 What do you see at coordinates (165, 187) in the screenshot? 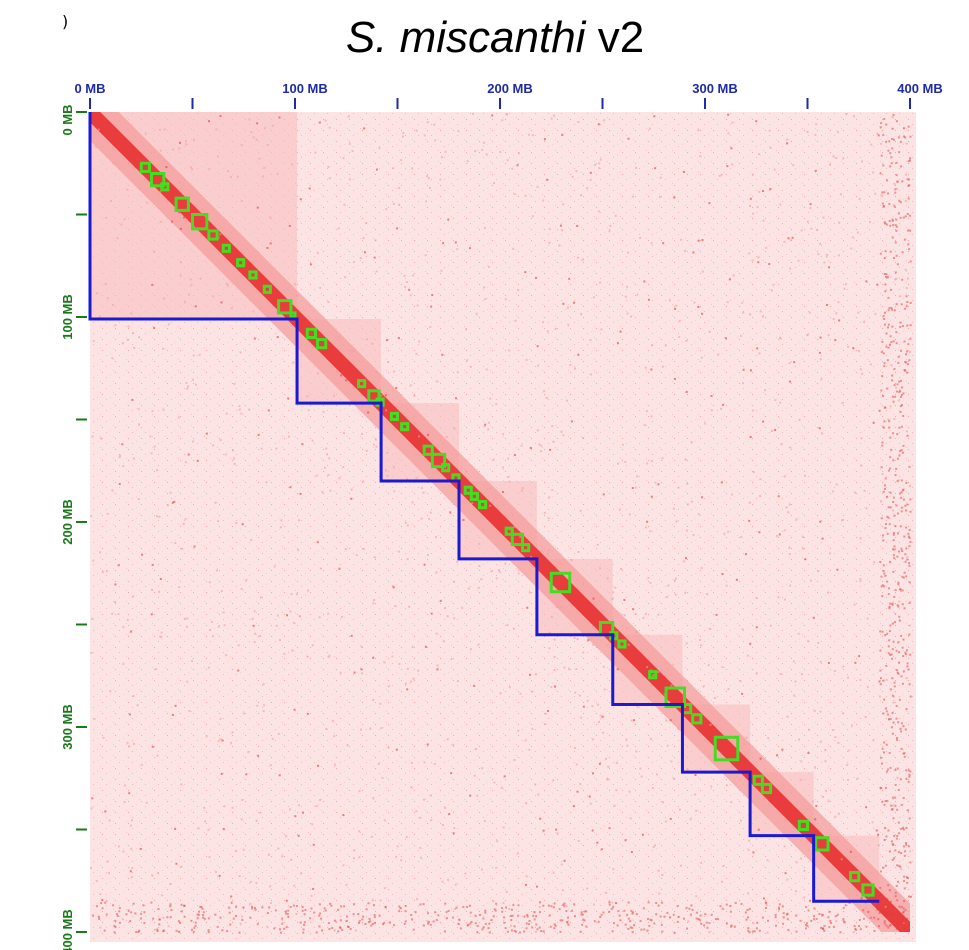
I see `tad-box` at bounding box center [165, 187].